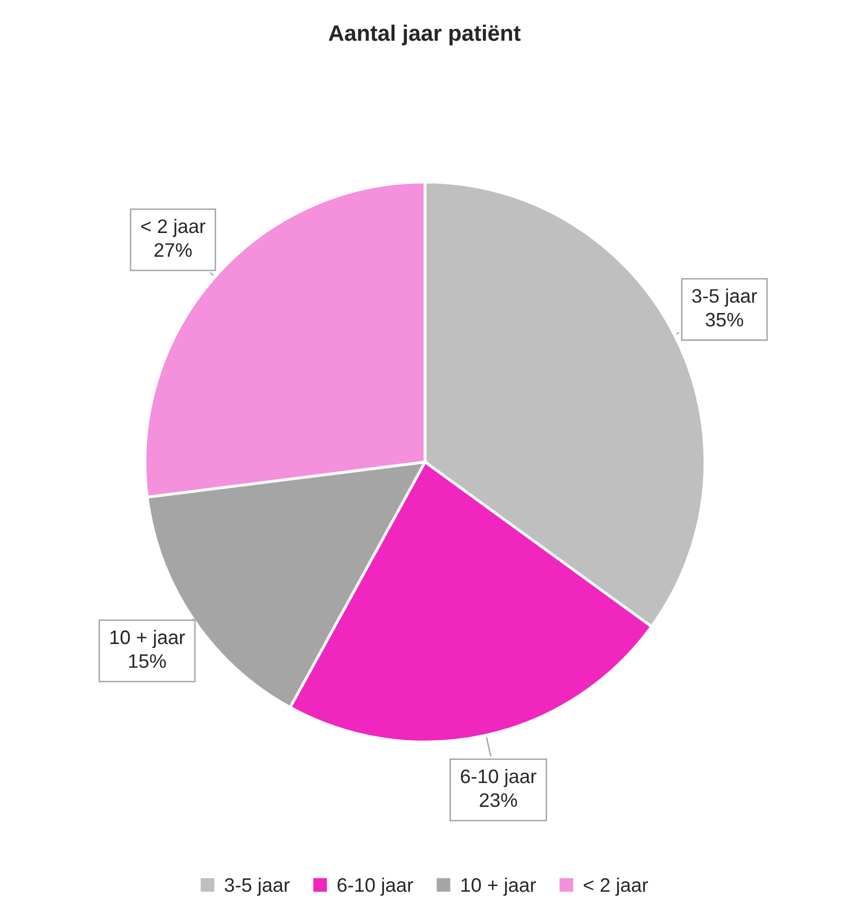 Image resolution: width=849 pixels, height=923 pixels. What do you see at coordinates (499, 887) in the screenshot?
I see `legend-label: 10 + jaar` at bounding box center [499, 887].